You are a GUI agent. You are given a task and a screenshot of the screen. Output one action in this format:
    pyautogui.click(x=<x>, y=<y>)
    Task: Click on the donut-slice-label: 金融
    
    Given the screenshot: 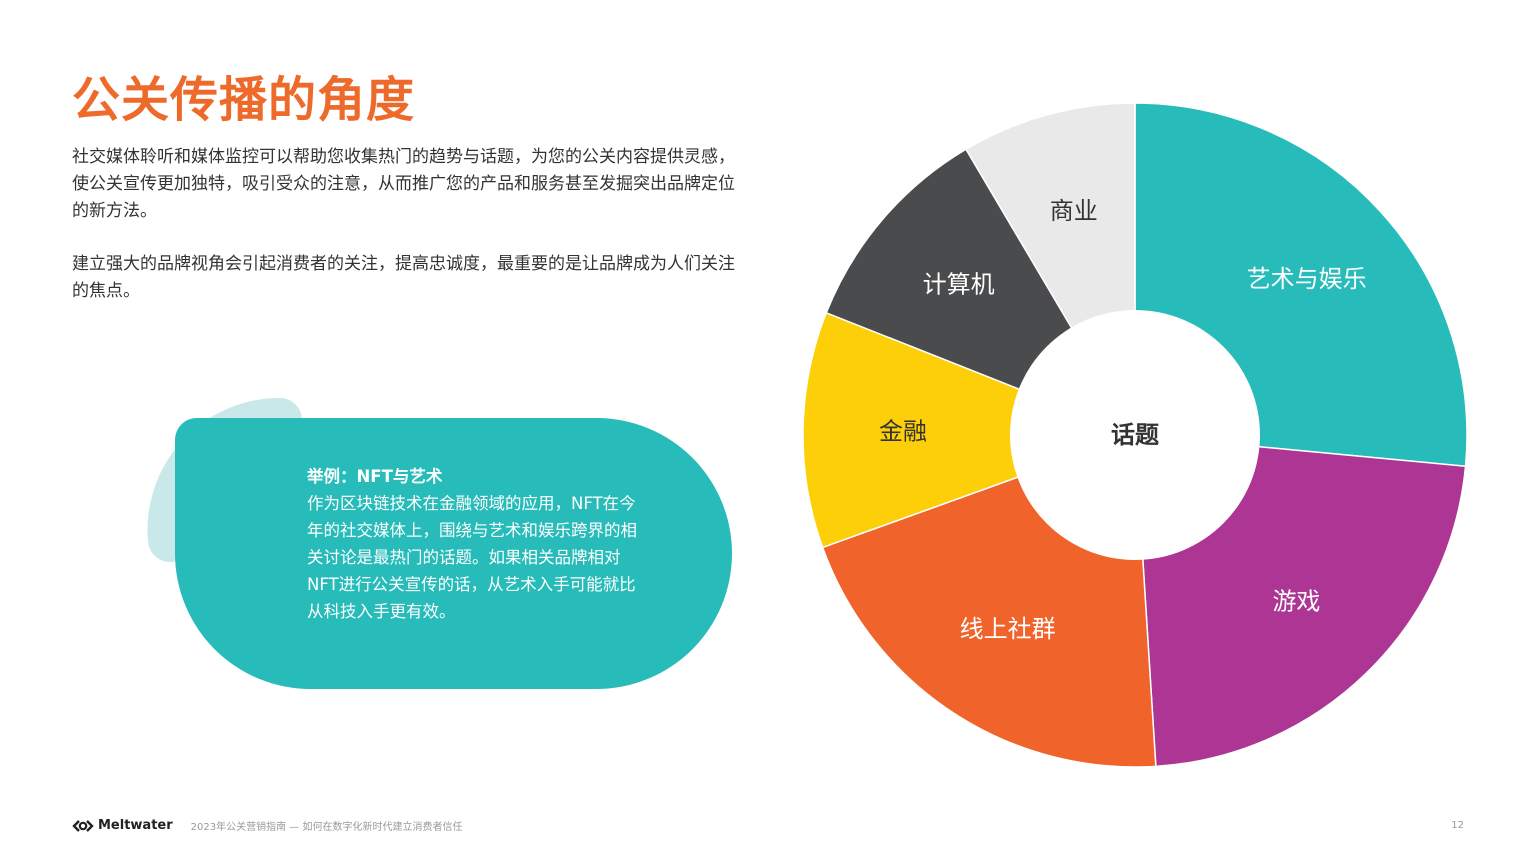 What is the action you would take?
    pyautogui.click(x=903, y=431)
    